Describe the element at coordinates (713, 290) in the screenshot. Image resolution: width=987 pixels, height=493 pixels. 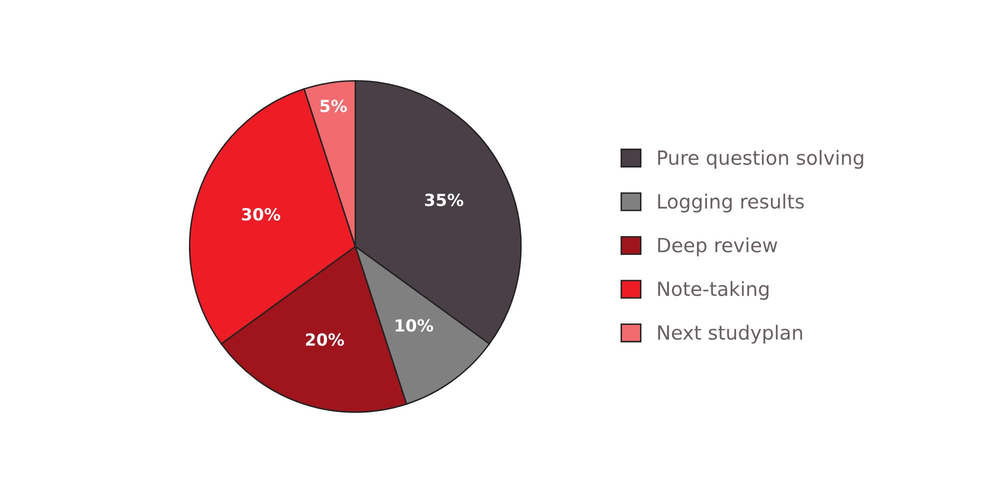
I see `legend-label: Note-taking` at that location.